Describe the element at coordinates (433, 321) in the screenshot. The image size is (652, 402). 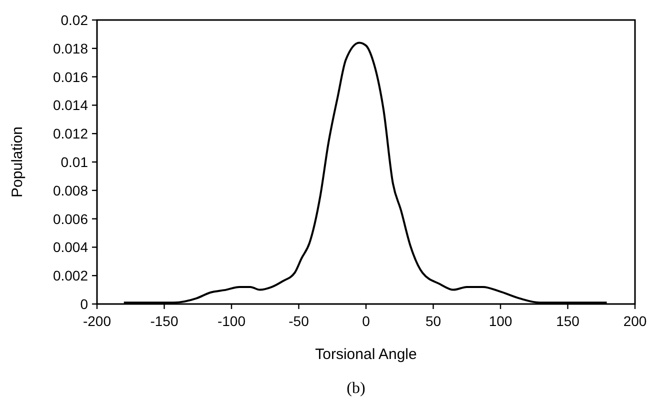
I see `x-tick-label: 50` at that location.